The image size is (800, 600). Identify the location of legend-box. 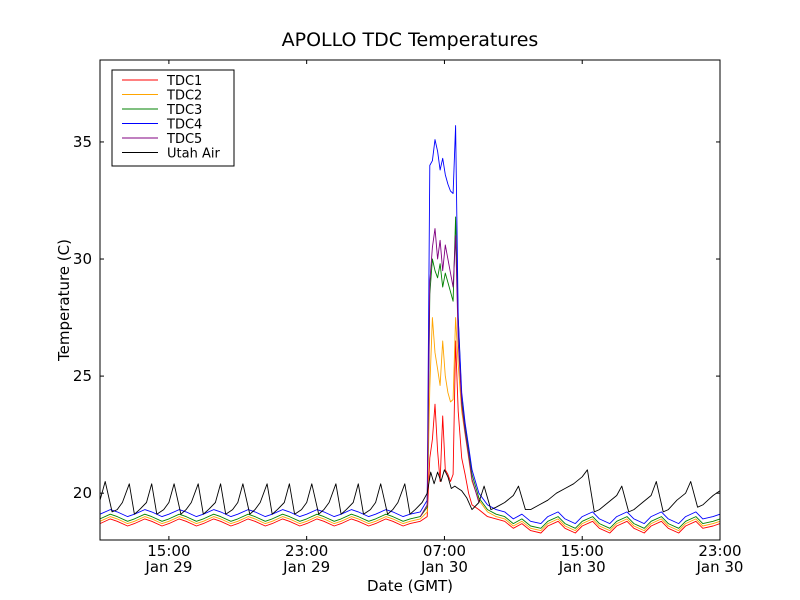
(173, 118).